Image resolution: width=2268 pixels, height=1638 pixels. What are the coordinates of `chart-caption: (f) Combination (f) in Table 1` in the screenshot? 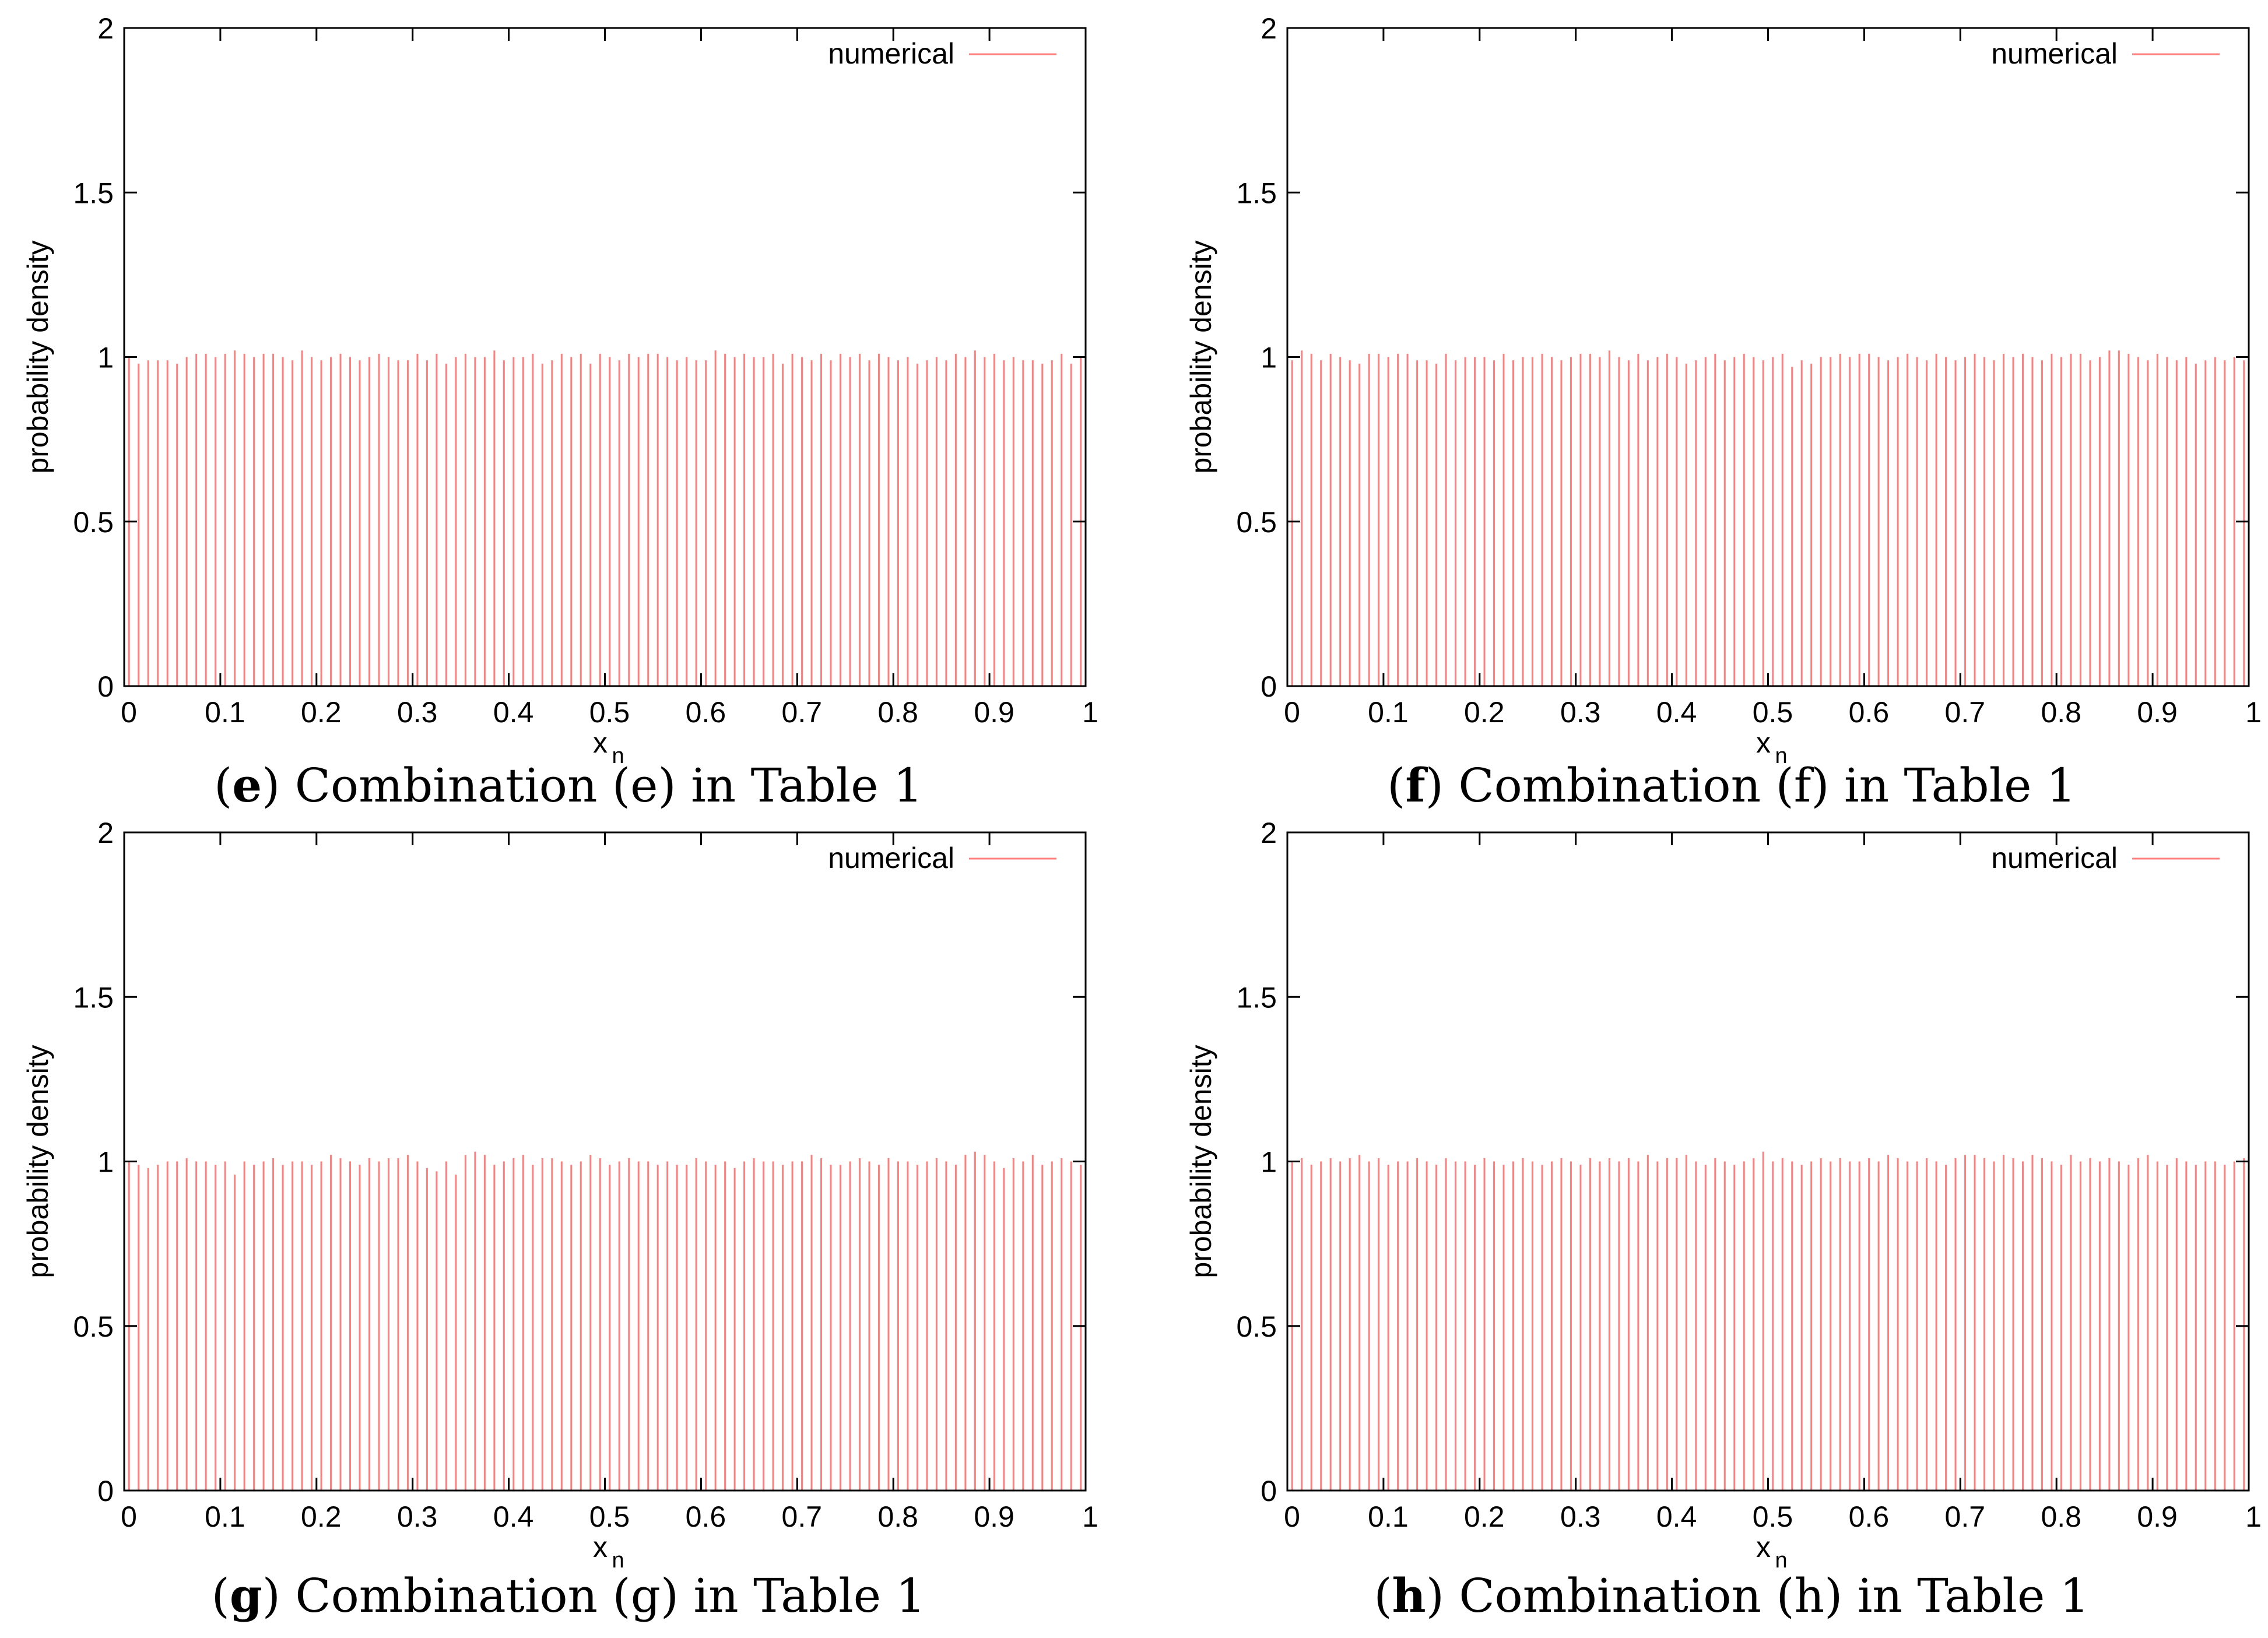 It's located at (1731, 785).